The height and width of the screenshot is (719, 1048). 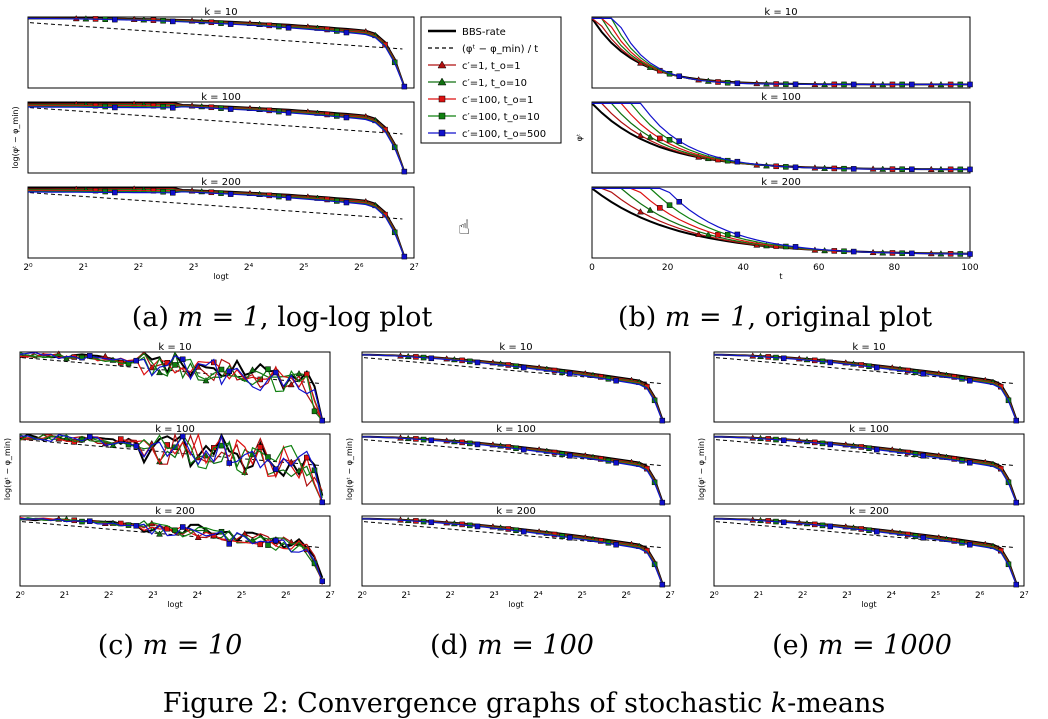 I want to click on x-tick-label: 60, so click(x=819, y=268).